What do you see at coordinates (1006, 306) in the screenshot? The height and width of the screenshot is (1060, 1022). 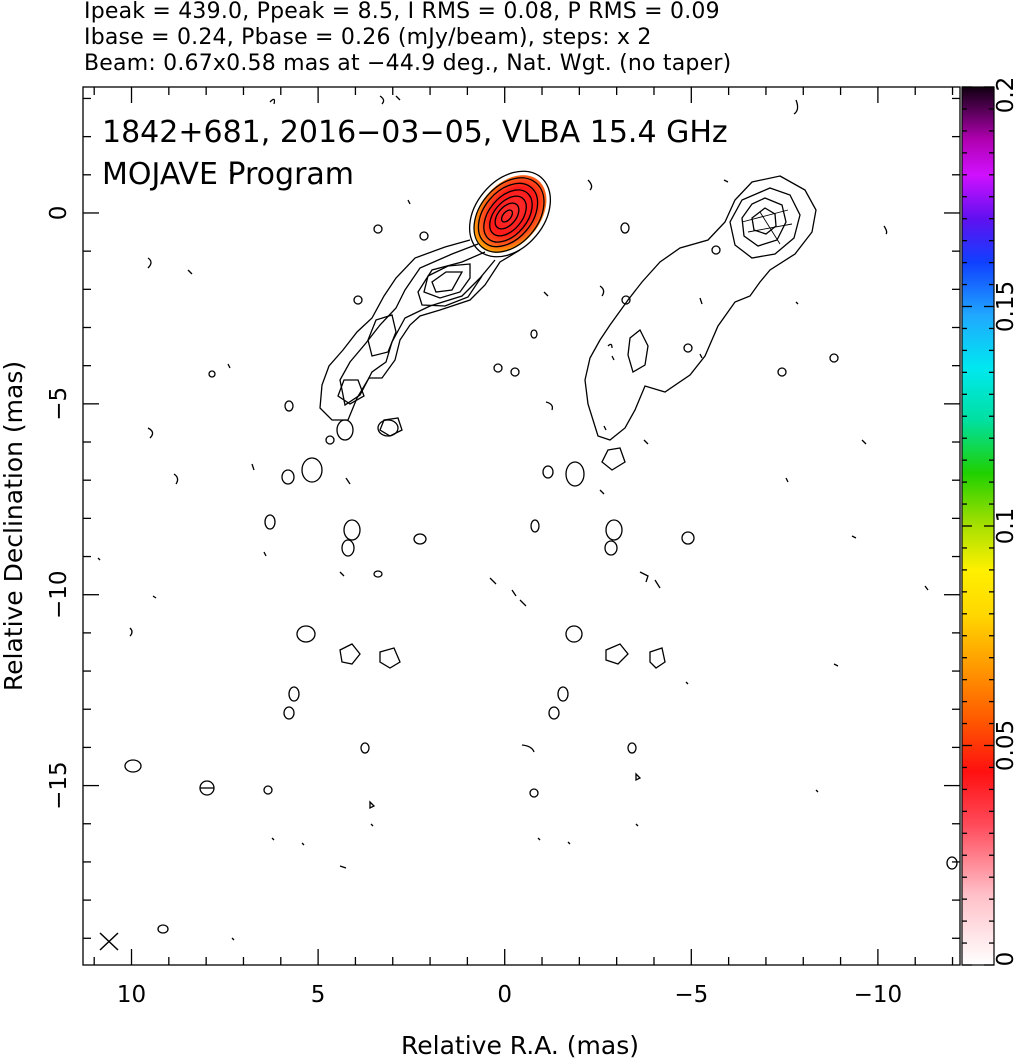 I see `colorbar-tick-label: 0.15` at bounding box center [1006, 306].